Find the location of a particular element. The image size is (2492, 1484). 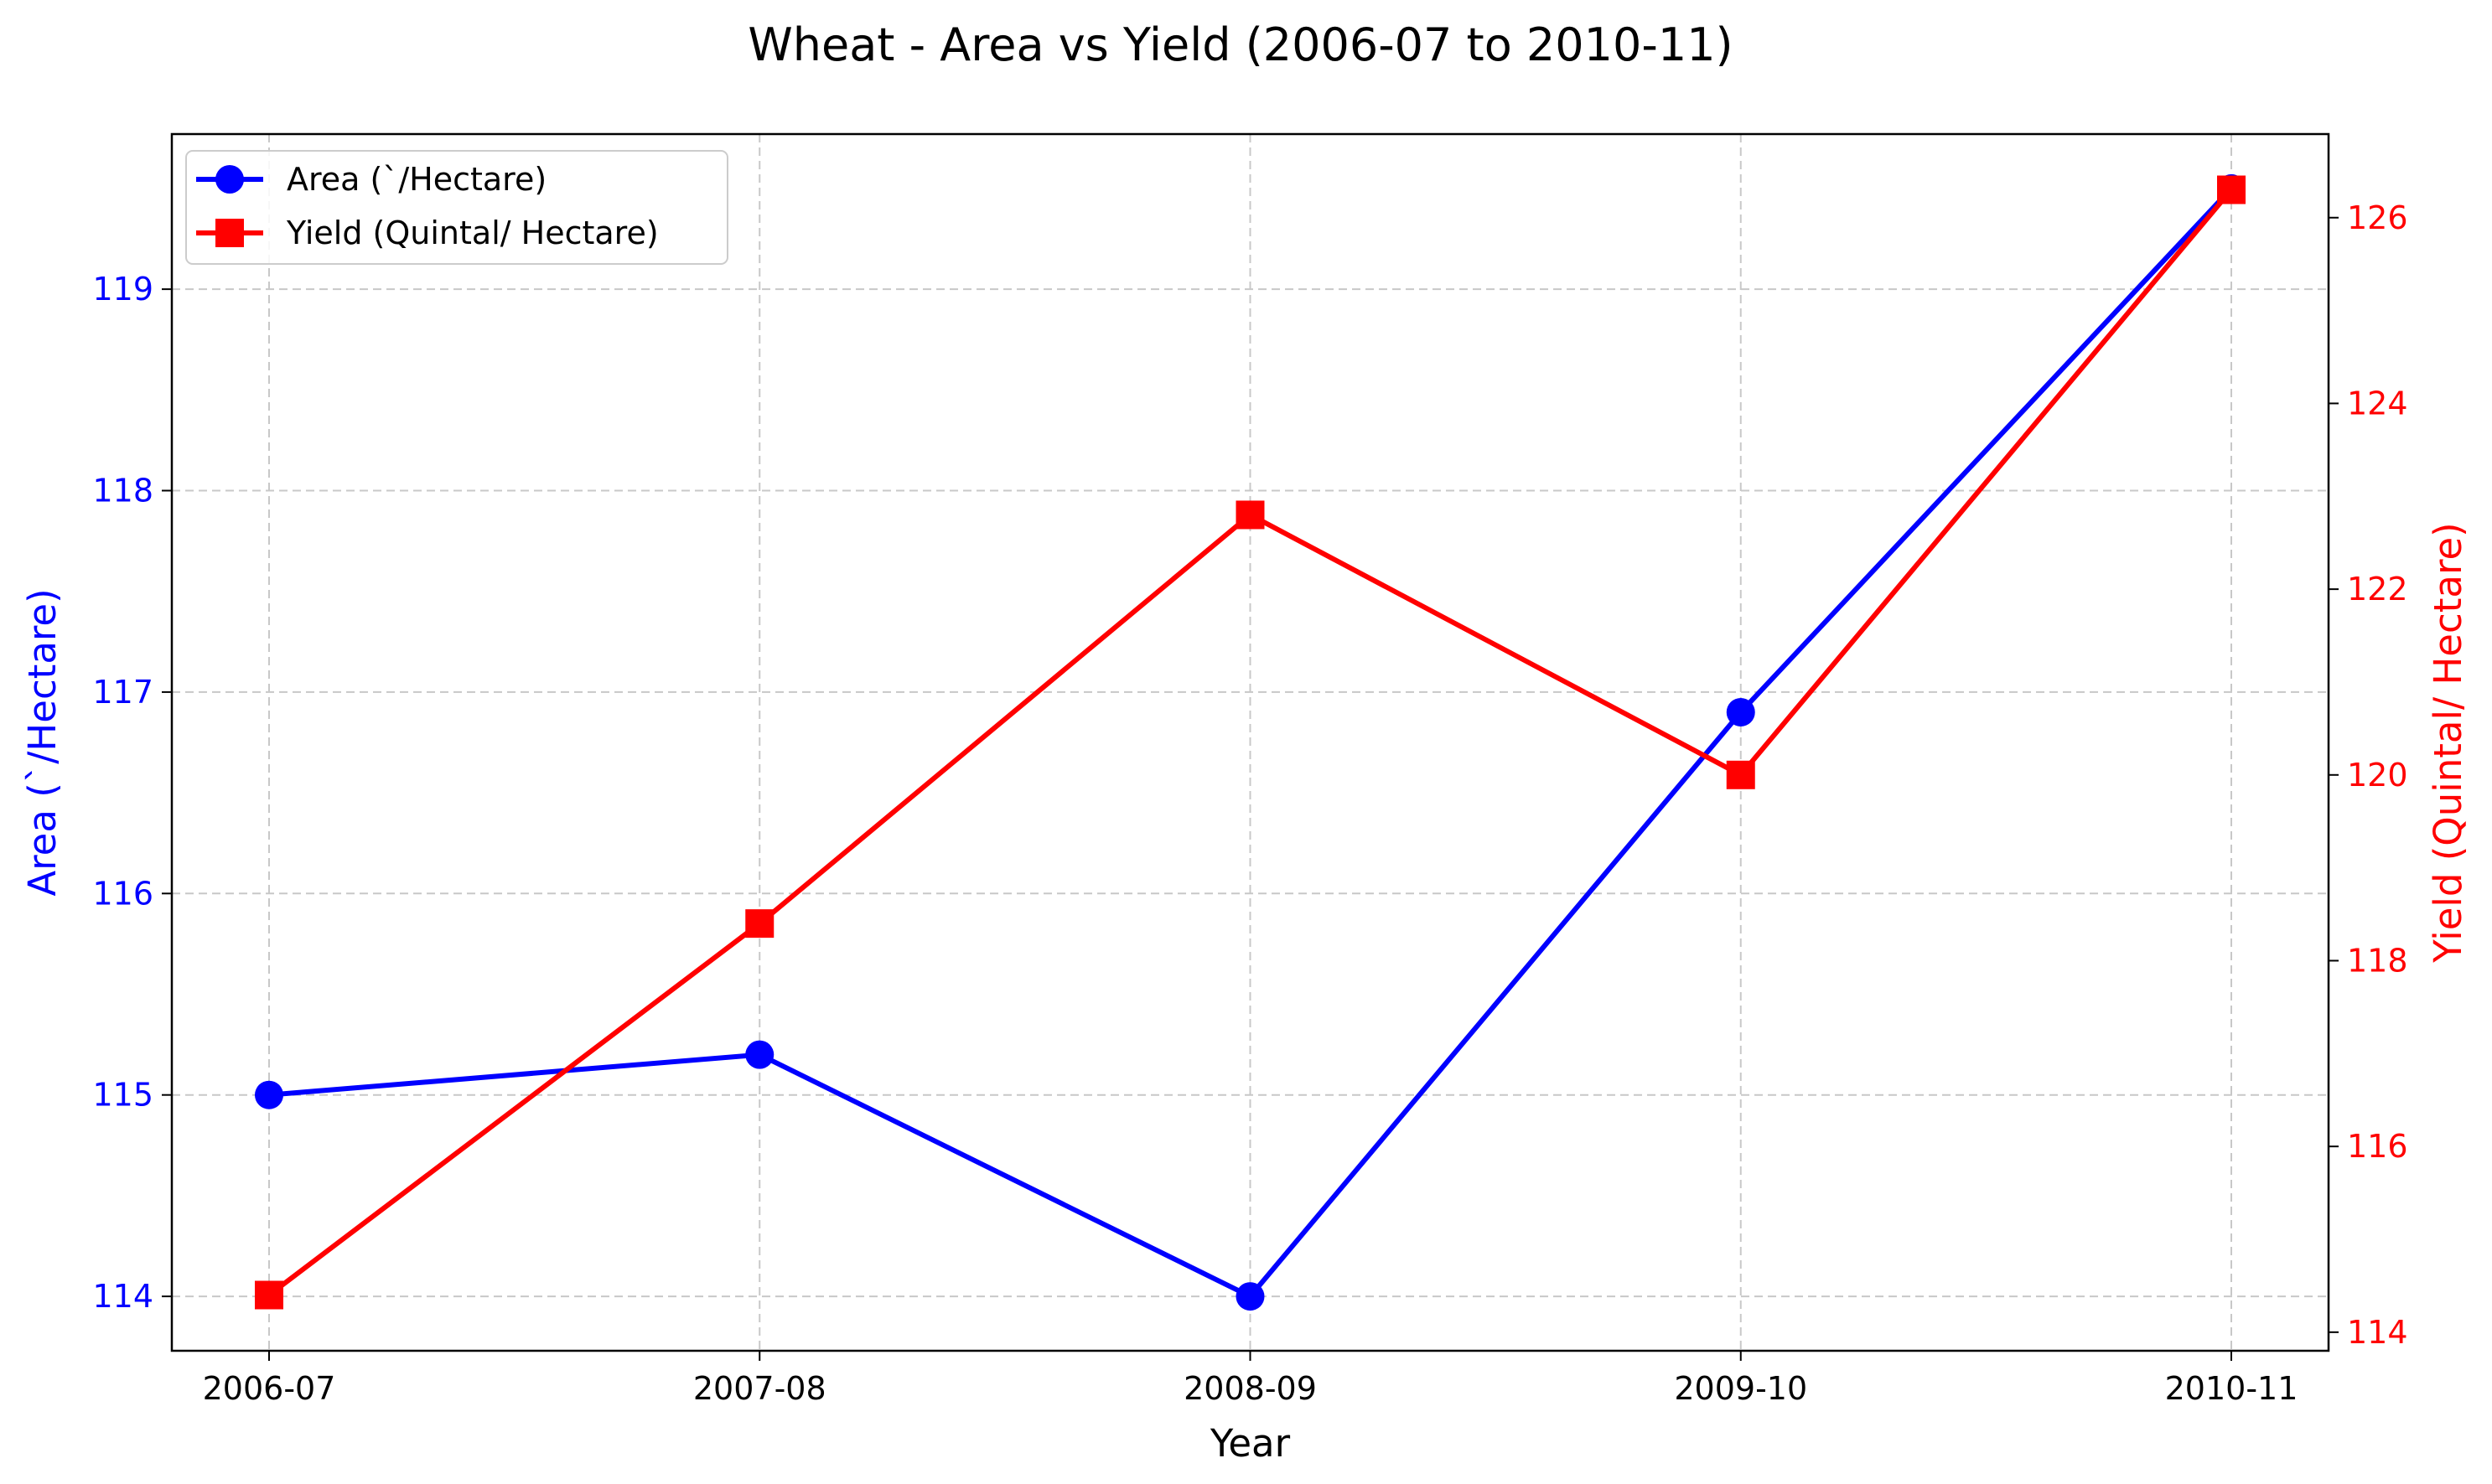

y-left-tick-label: 115 is located at coordinates (122, 1095).